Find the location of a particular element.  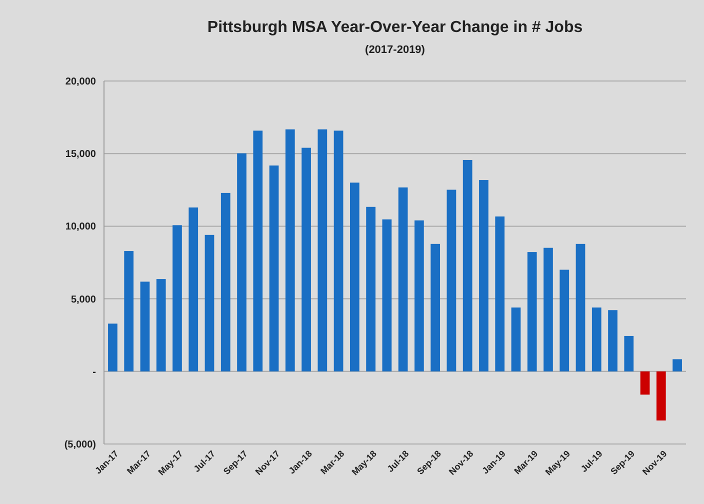

y-tick-label: 5,000 is located at coordinates (83, 300).